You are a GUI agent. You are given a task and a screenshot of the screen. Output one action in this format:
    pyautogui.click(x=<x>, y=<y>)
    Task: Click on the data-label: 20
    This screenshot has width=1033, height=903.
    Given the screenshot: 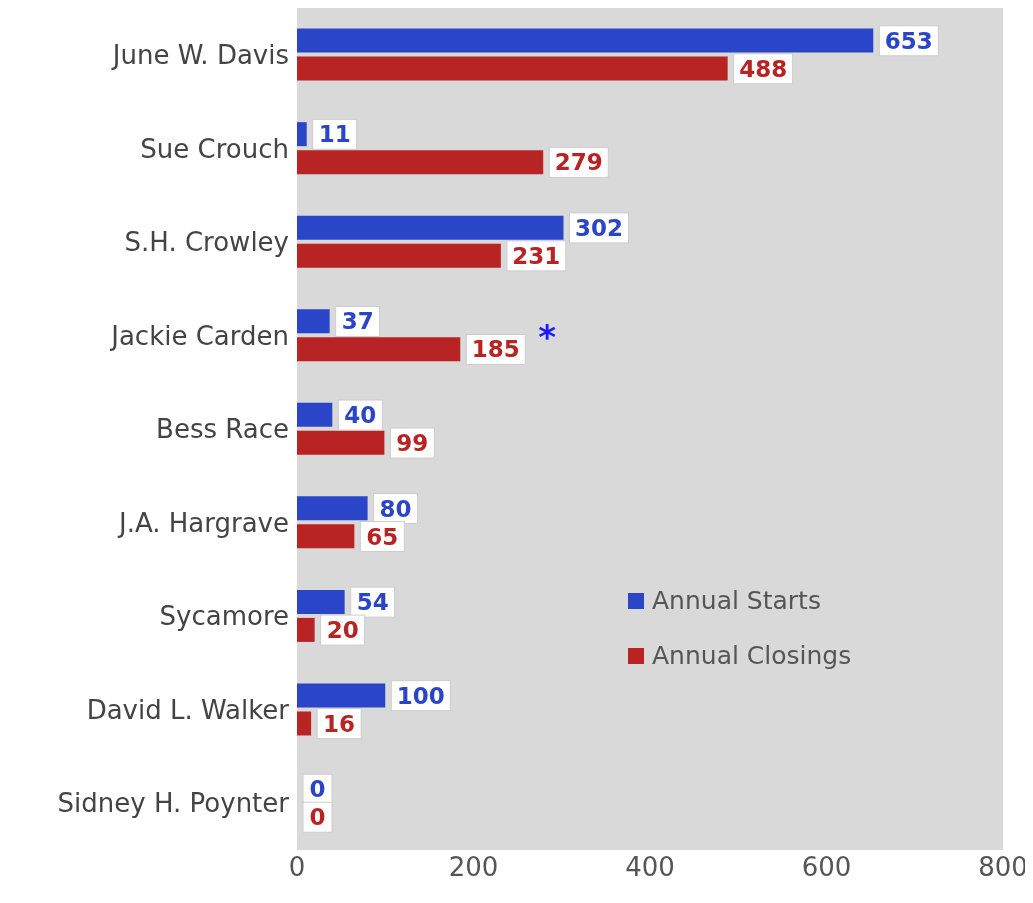 What is the action you would take?
    pyautogui.click(x=342, y=630)
    